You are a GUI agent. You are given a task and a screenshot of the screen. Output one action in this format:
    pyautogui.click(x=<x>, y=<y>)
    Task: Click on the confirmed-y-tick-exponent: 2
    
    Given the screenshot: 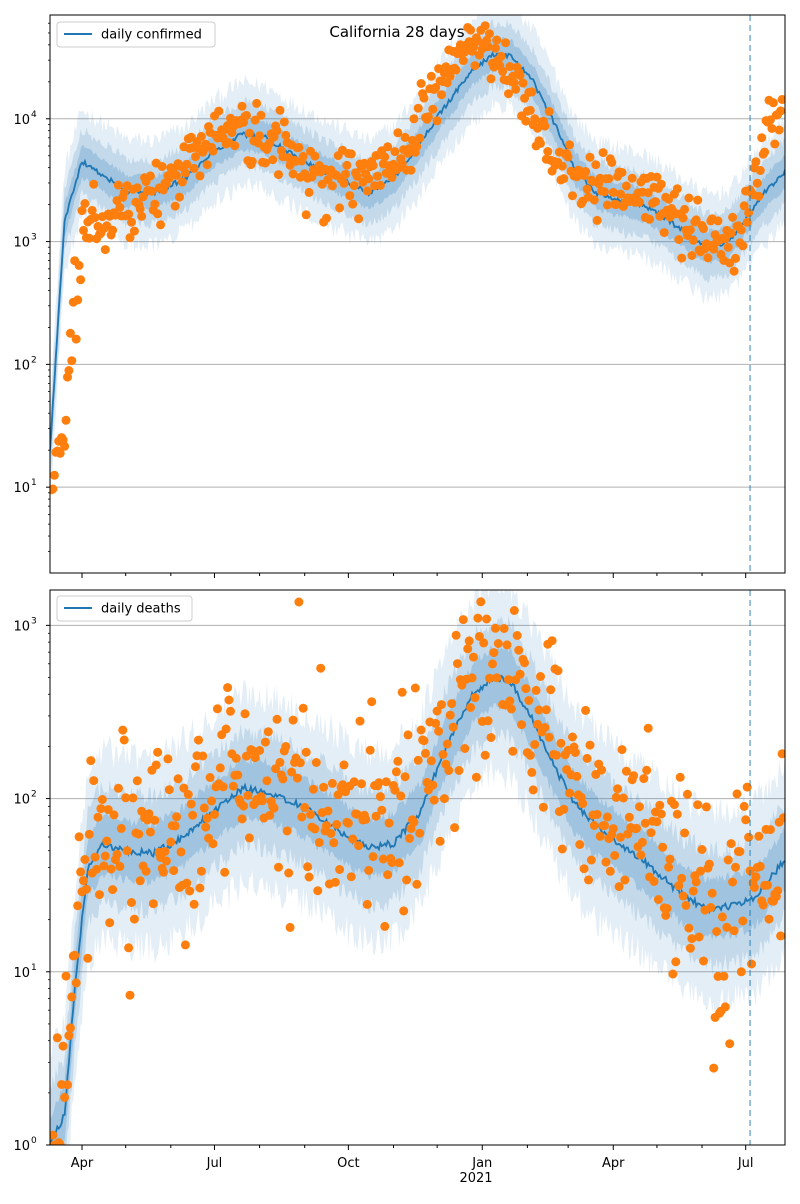 What is the action you would take?
    pyautogui.click(x=34, y=360)
    